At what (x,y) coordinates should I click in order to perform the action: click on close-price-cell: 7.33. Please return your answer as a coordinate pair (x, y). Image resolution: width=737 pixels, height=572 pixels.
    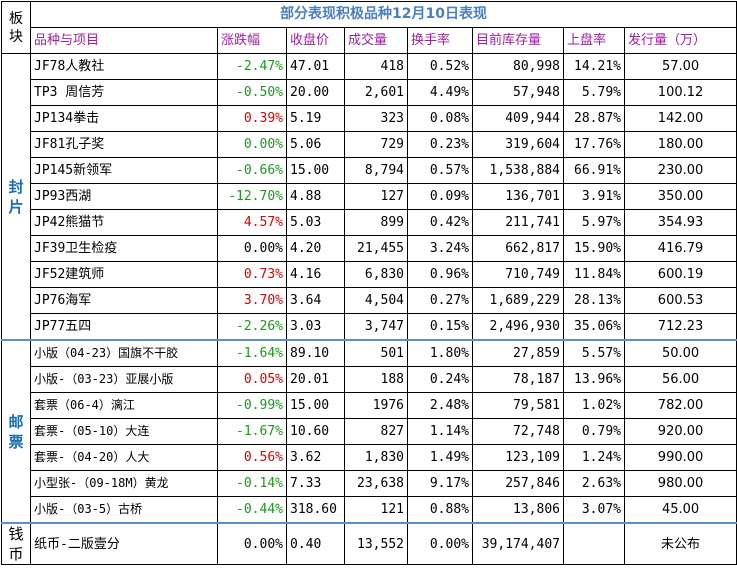
    Looking at the image, I should click on (315, 483).